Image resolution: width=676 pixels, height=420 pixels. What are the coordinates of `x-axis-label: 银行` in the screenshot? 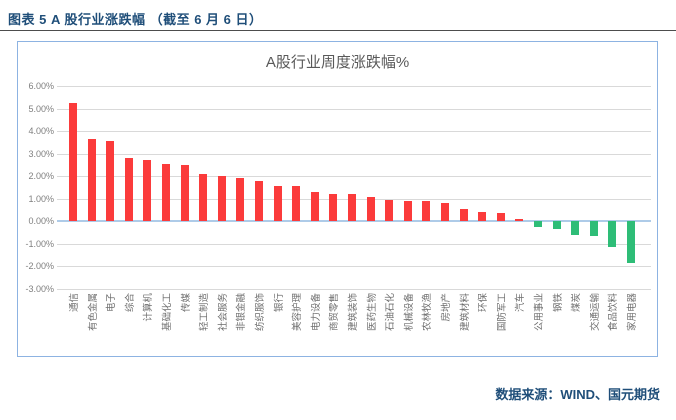 It's located at (279, 303).